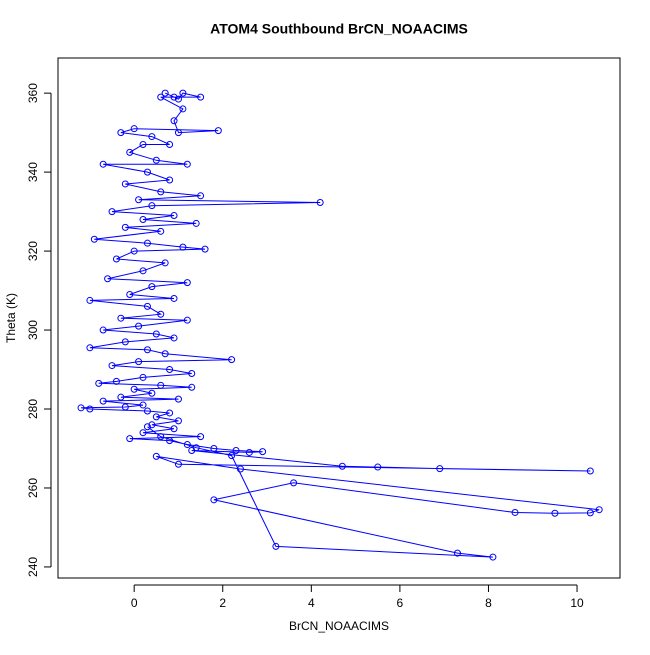 The height and width of the screenshot is (655, 650). Describe the element at coordinates (134, 603) in the screenshot. I see `x-tick-label: 0` at that location.